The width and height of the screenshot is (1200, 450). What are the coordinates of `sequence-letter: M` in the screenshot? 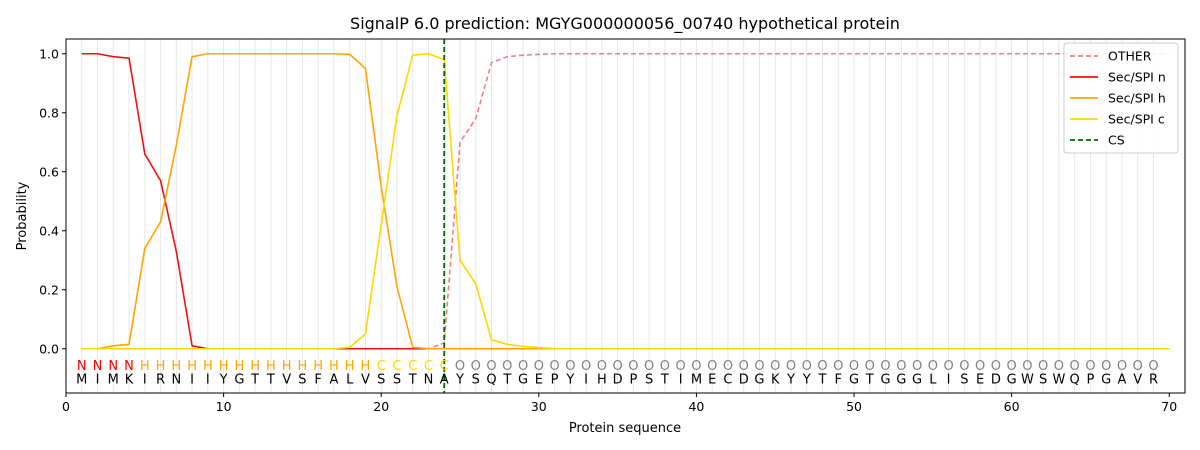 It's located at (113, 379).